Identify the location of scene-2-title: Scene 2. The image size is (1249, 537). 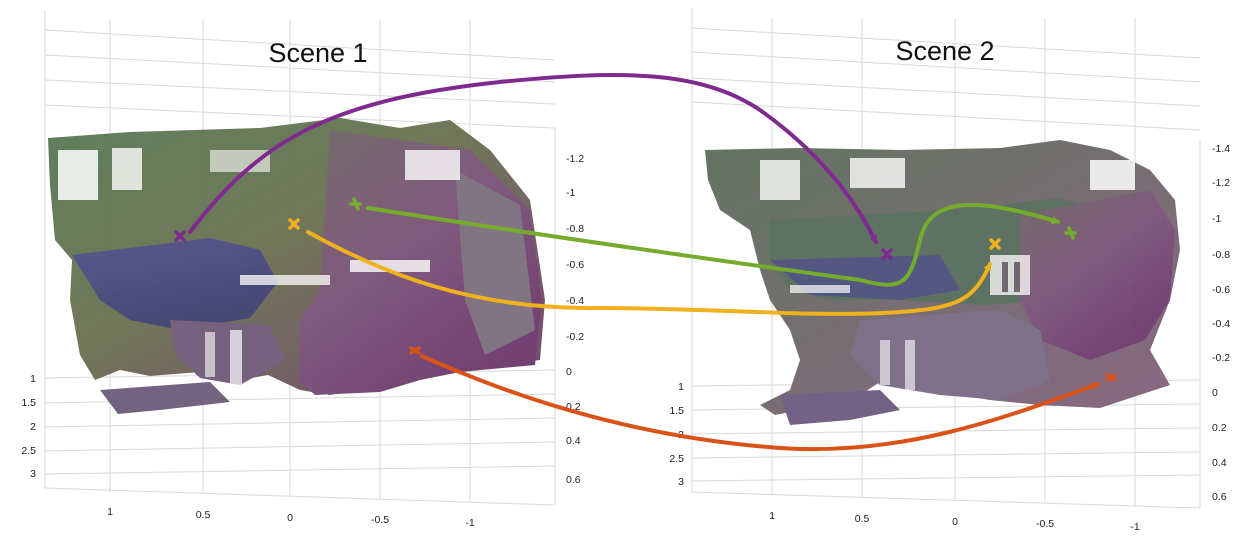
(944, 51).